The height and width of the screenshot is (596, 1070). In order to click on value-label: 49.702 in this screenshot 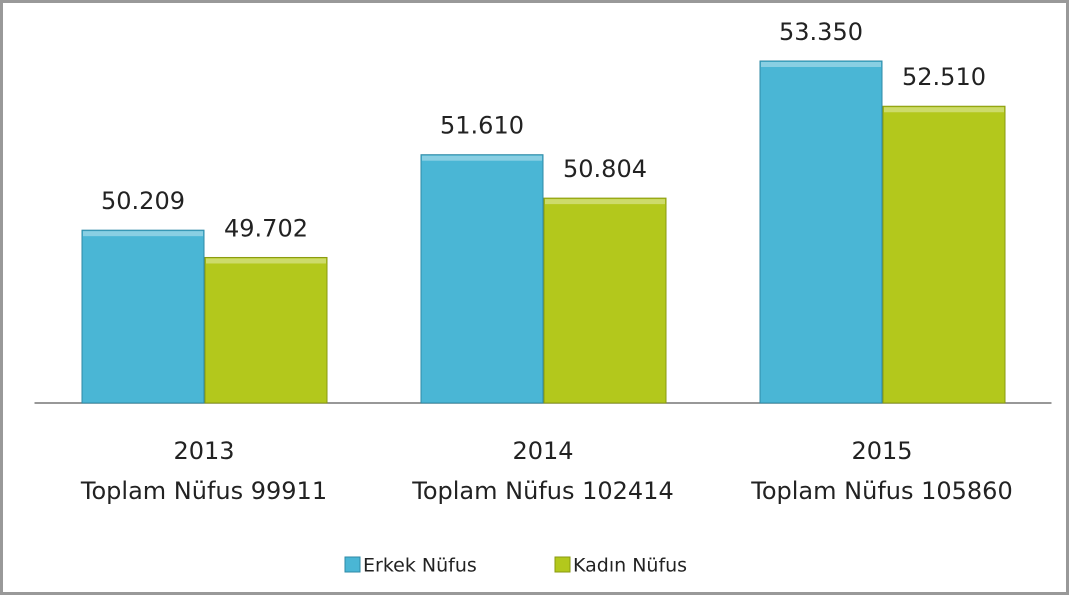, I will do `click(266, 228)`.